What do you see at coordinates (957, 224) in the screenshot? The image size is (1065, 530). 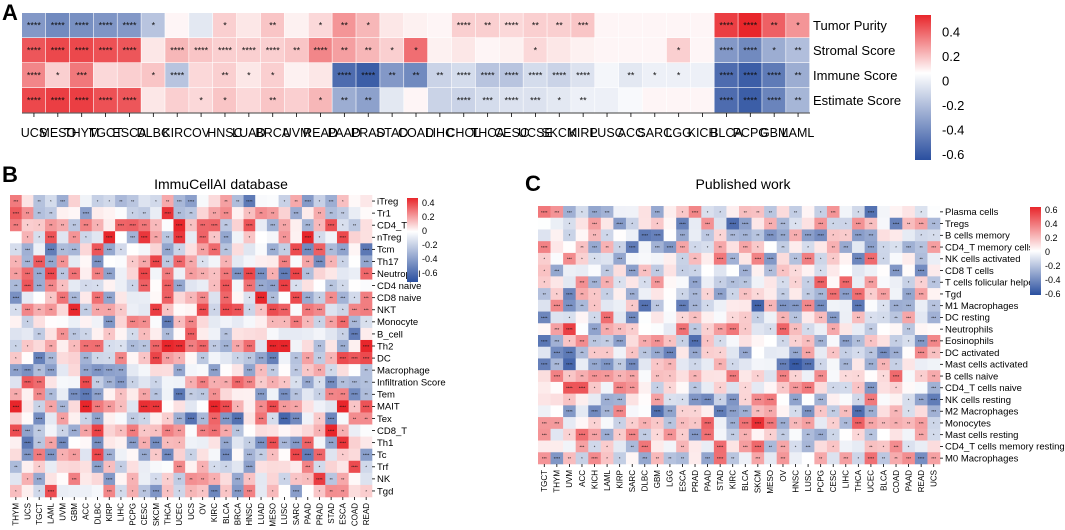 I see `row-label: Tregs` at bounding box center [957, 224].